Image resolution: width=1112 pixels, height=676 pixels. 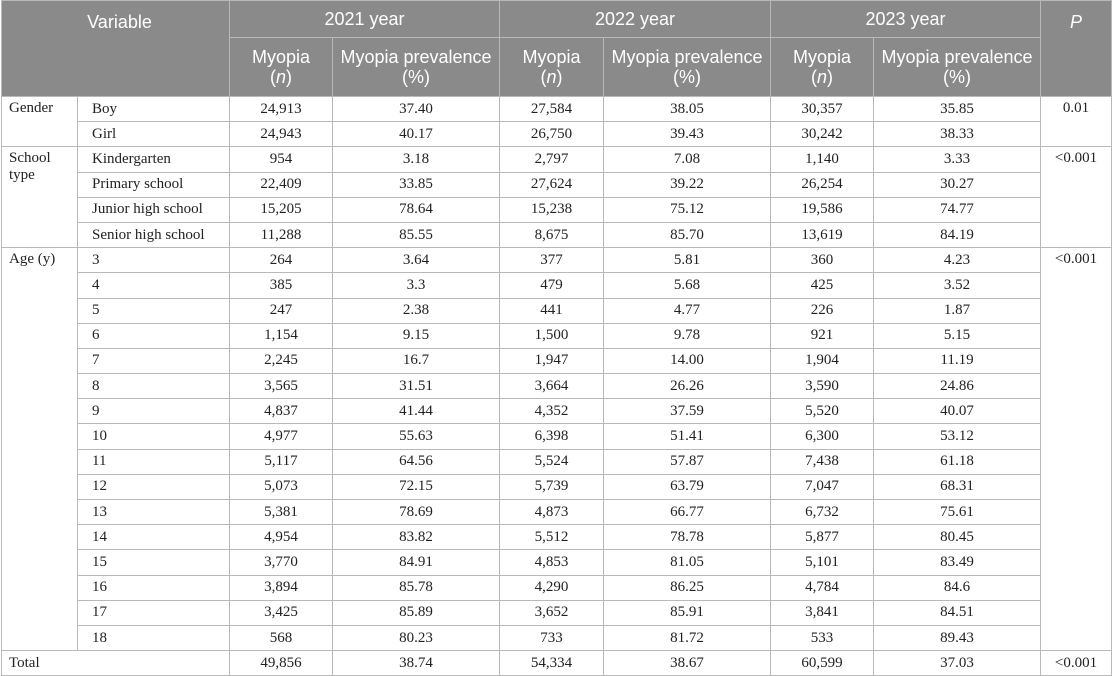 What do you see at coordinates (153, 134) in the screenshot?
I see `row-label: Girl` at bounding box center [153, 134].